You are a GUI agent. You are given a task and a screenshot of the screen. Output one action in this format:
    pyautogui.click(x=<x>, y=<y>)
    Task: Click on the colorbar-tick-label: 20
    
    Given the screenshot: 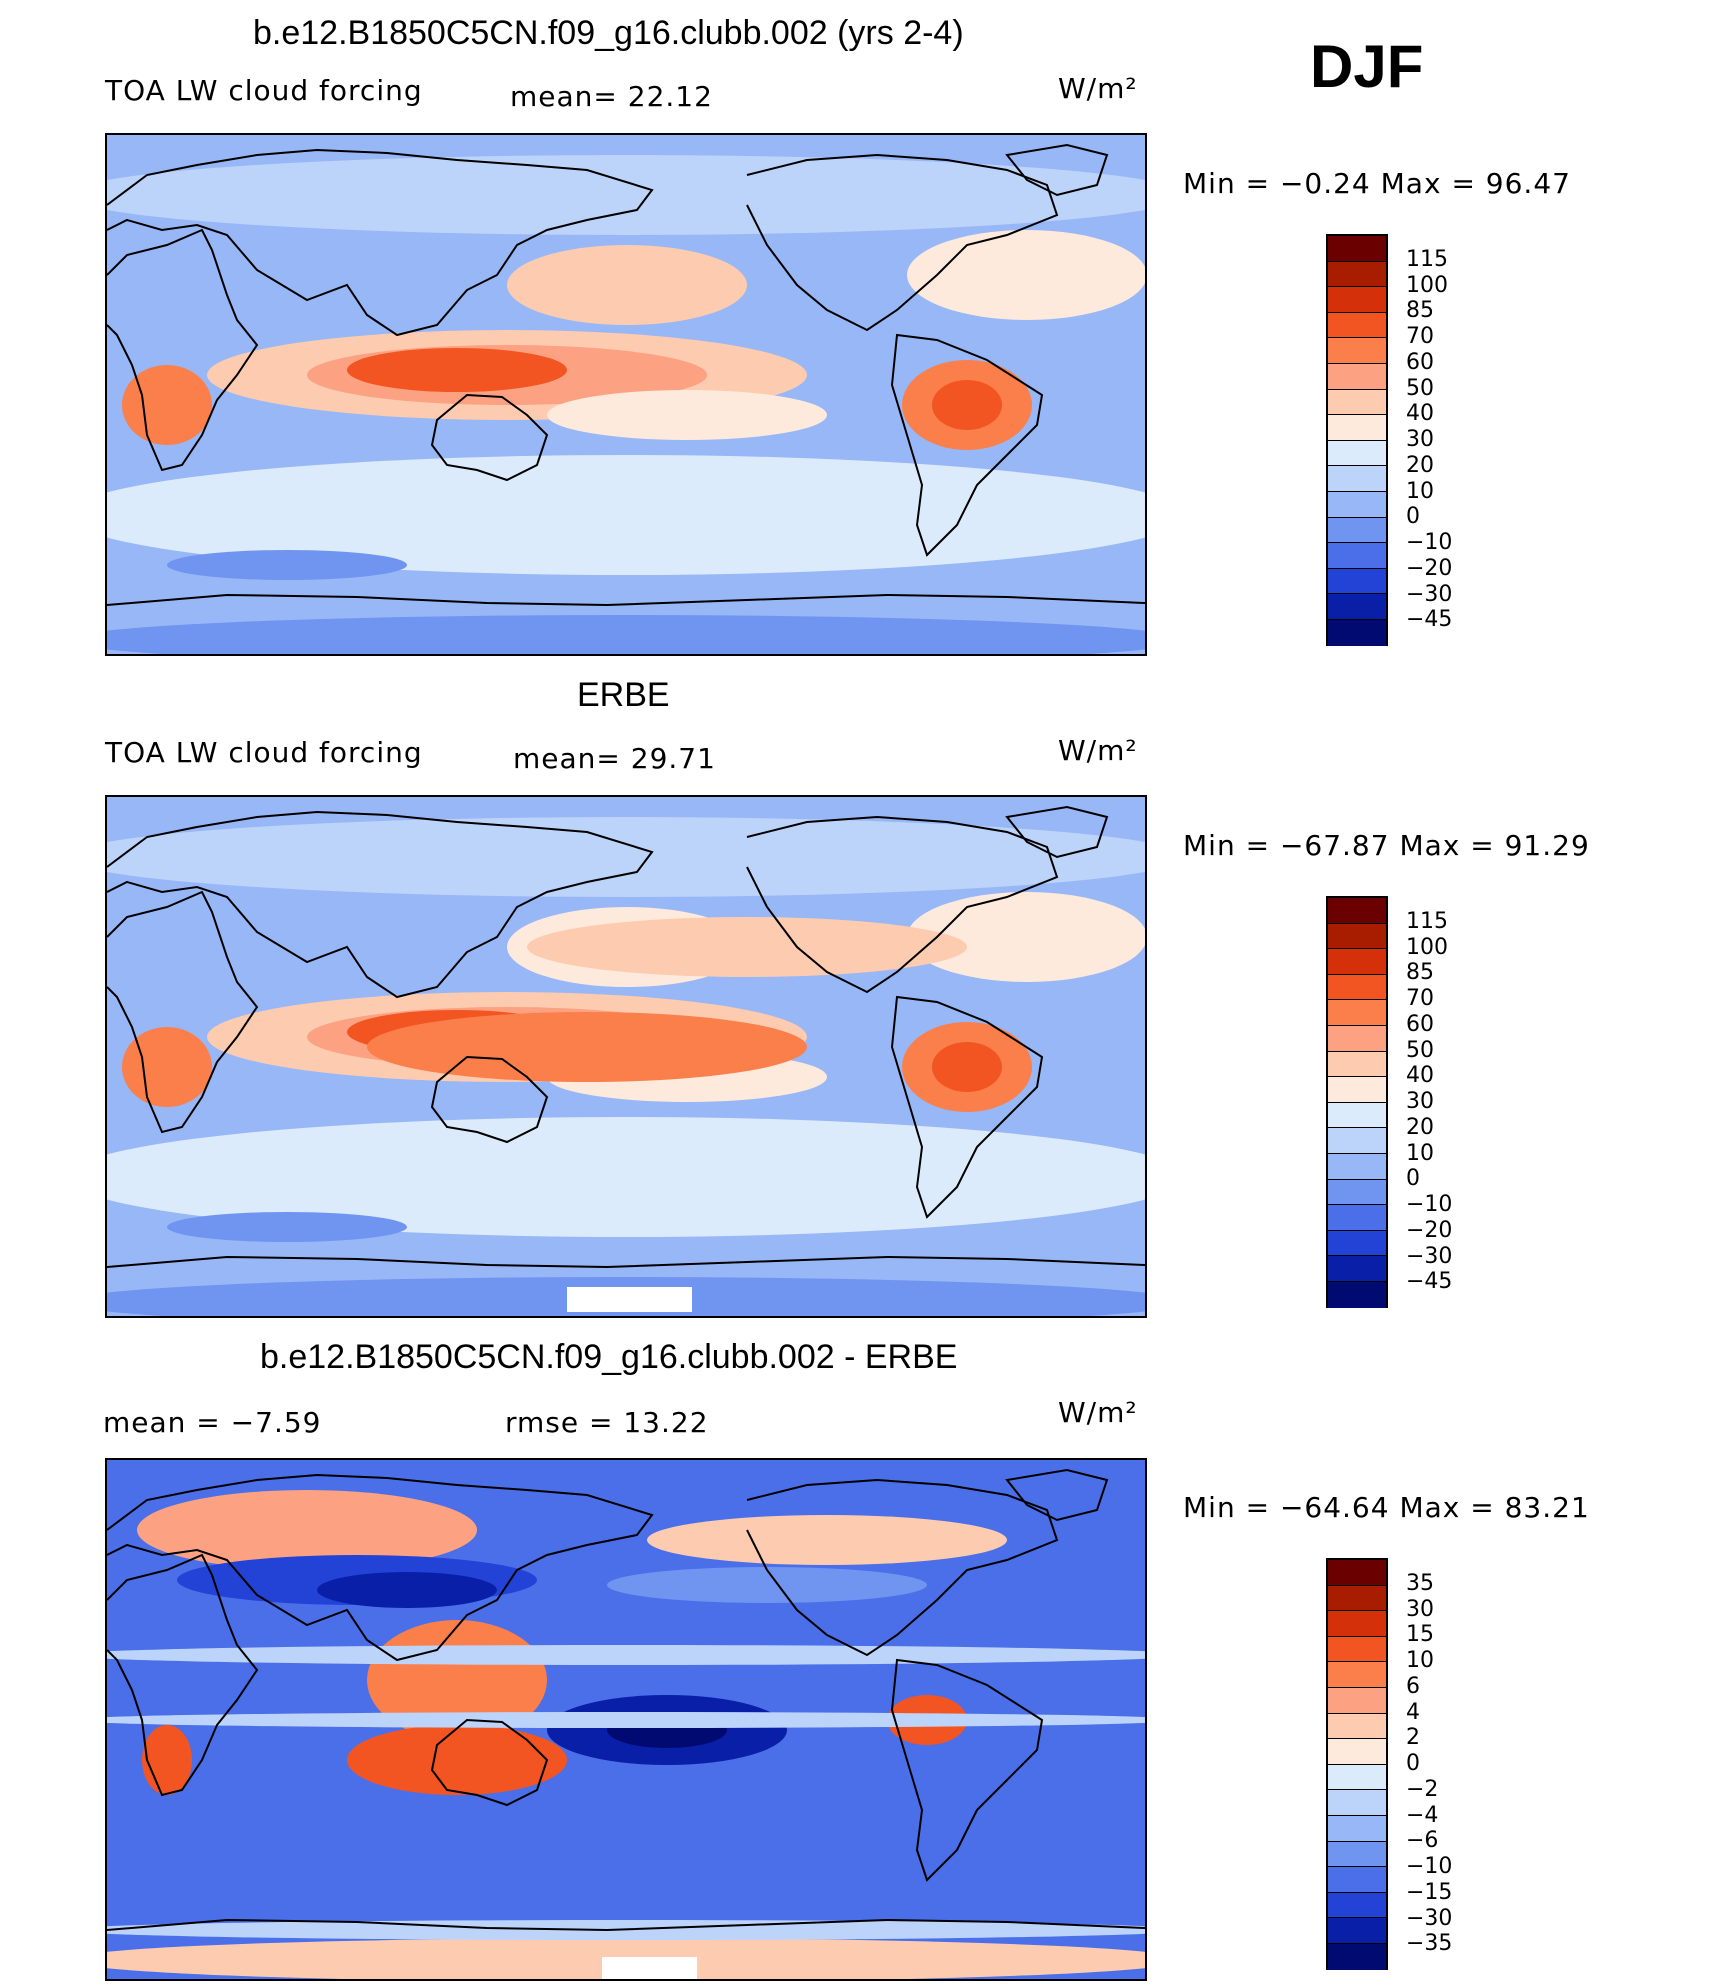 What is the action you would take?
    pyautogui.click(x=1420, y=1127)
    